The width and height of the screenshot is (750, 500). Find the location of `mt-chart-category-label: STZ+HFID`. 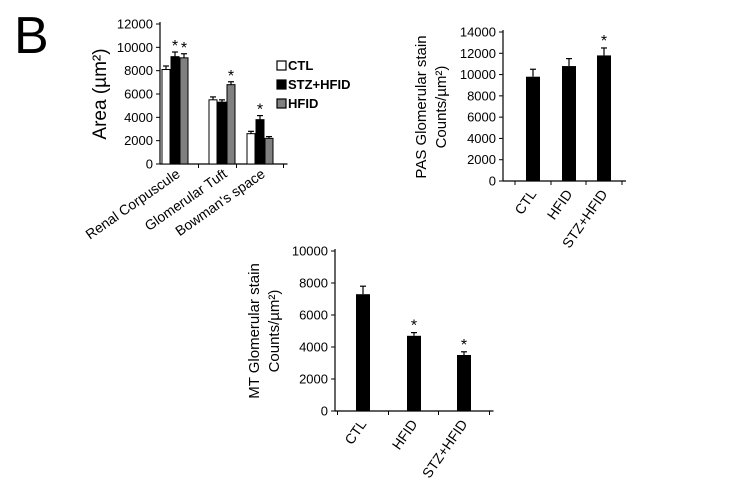

mt-chart-category-label: STZ+HFID is located at coordinates (445, 449).